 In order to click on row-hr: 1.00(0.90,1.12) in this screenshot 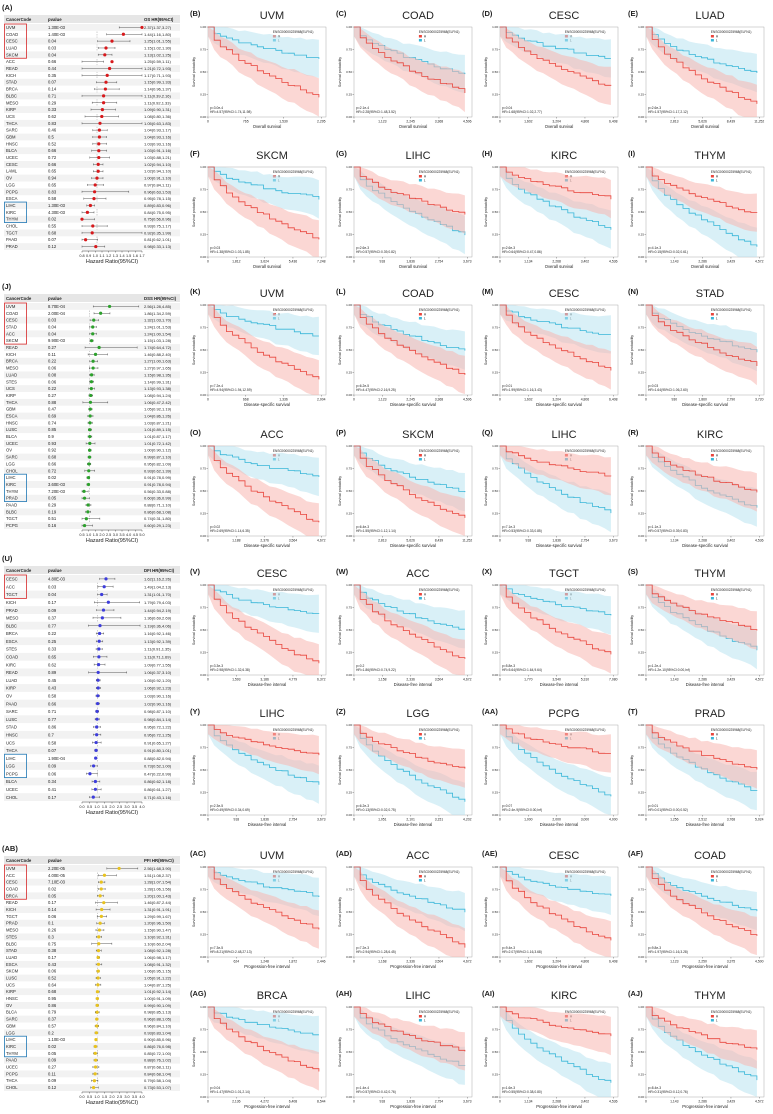, I will do `click(158, 450)`.